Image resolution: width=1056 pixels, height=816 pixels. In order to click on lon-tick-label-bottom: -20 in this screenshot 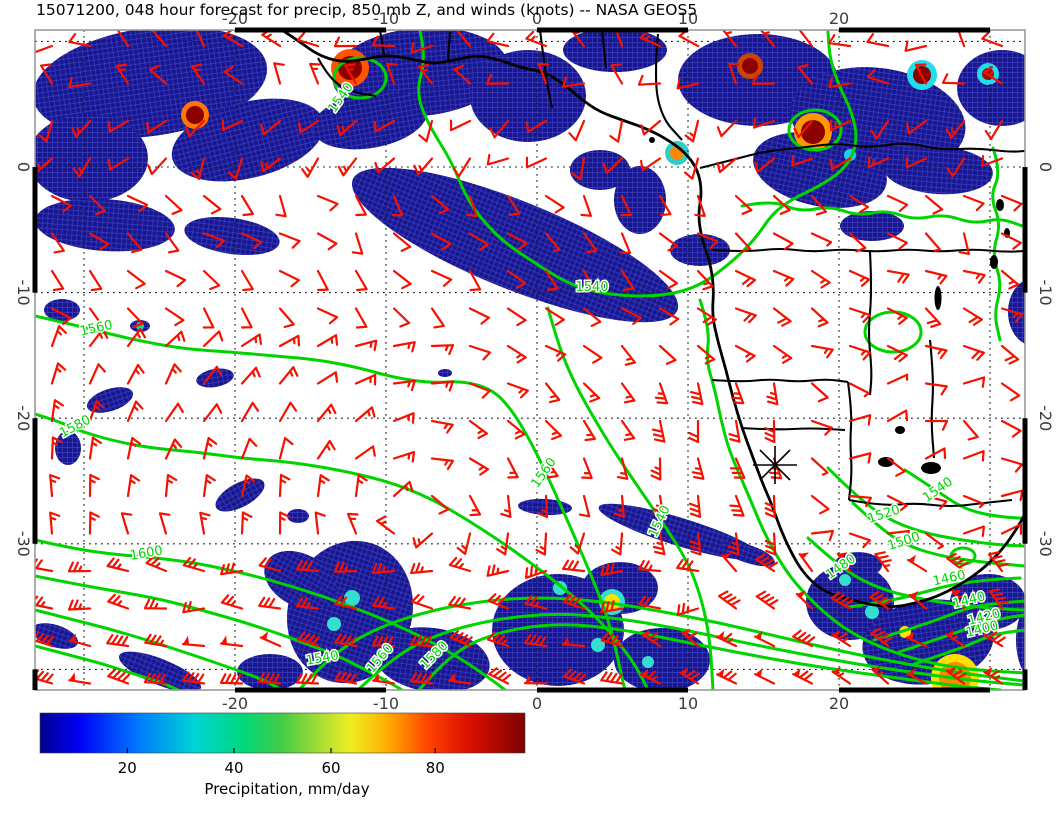, I will do `click(235, 703)`.